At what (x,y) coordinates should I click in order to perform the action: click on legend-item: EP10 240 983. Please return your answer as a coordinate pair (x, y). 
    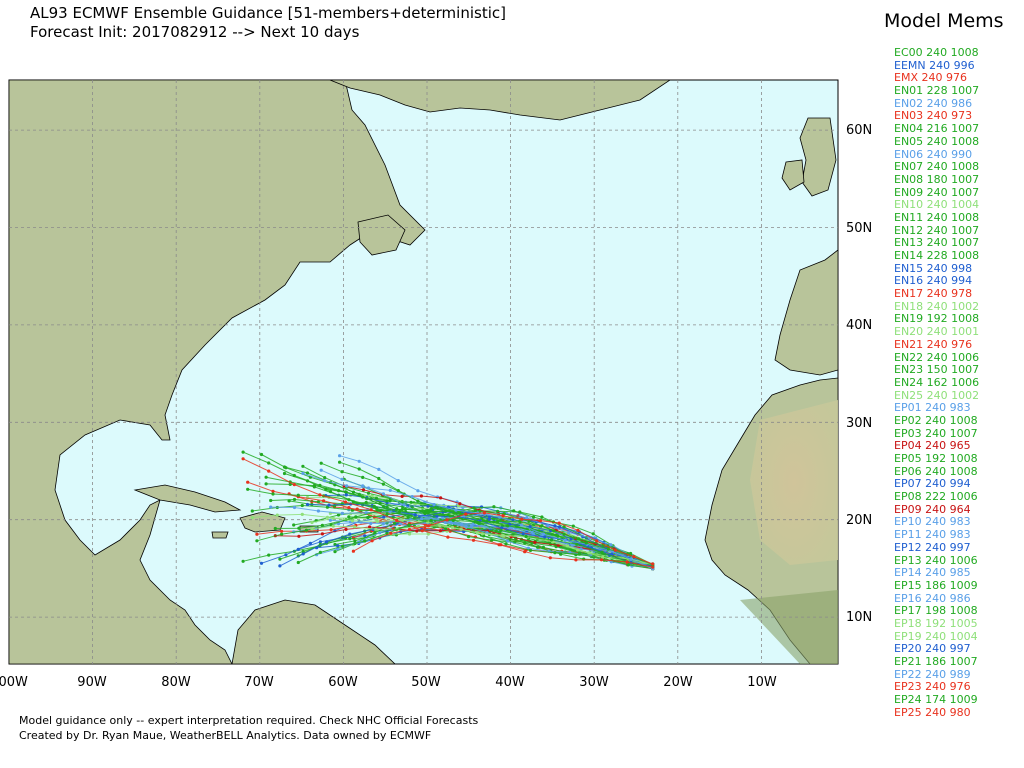
    Looking at the image, I should click on (932, 522).